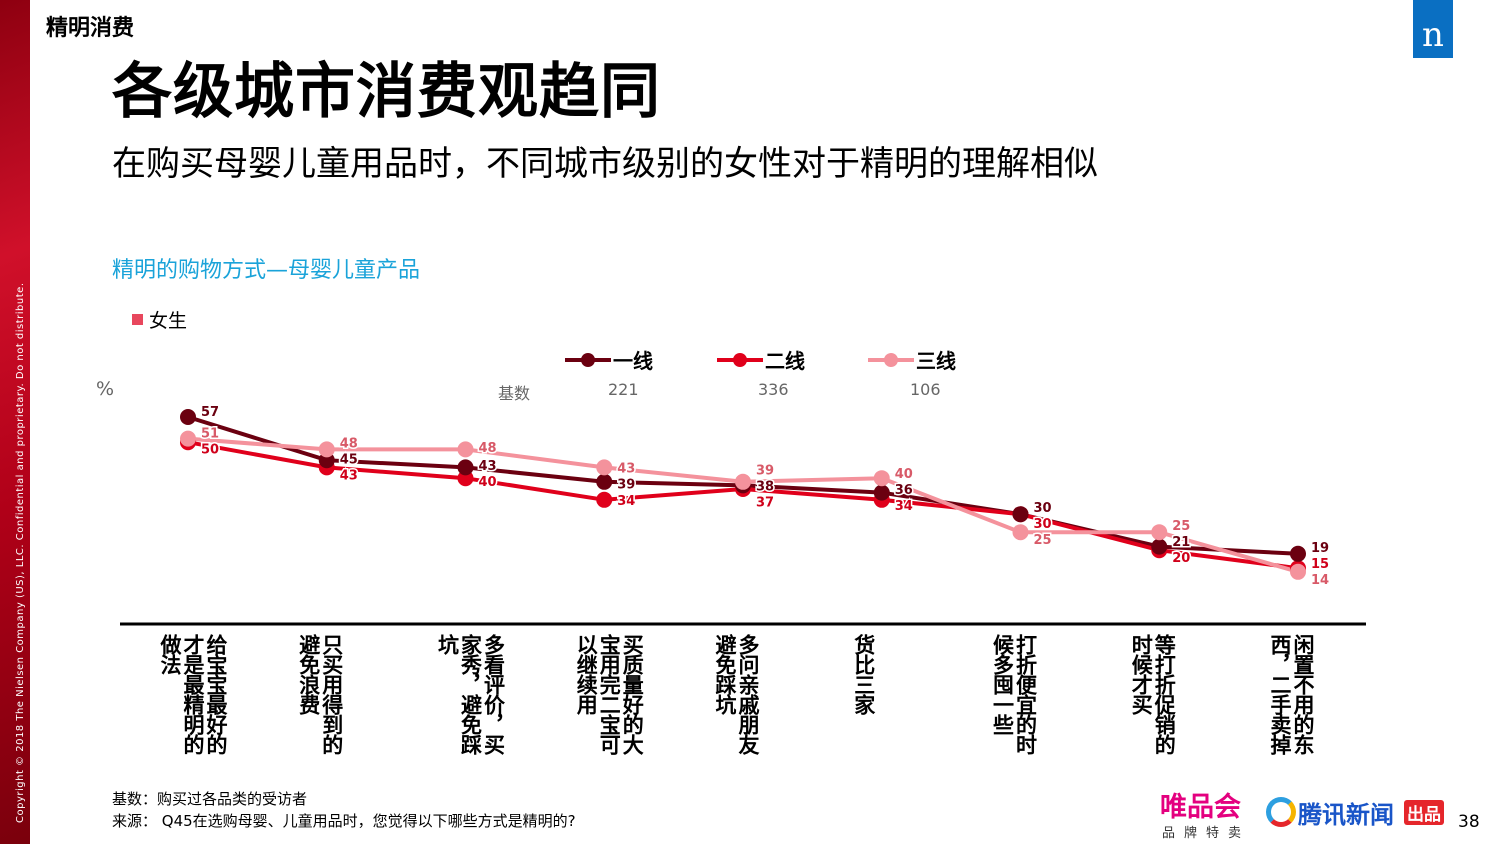  I want to click on data-label: 21, so click(1181, 542).